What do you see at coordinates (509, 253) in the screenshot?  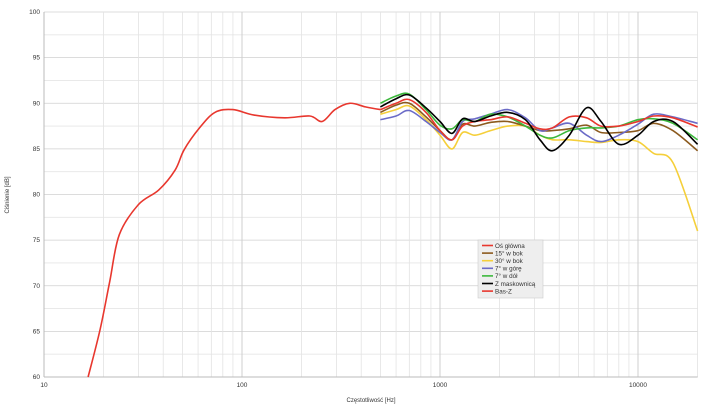 I see `legend-label: 15° w bok` at bounding box center [509, 253].